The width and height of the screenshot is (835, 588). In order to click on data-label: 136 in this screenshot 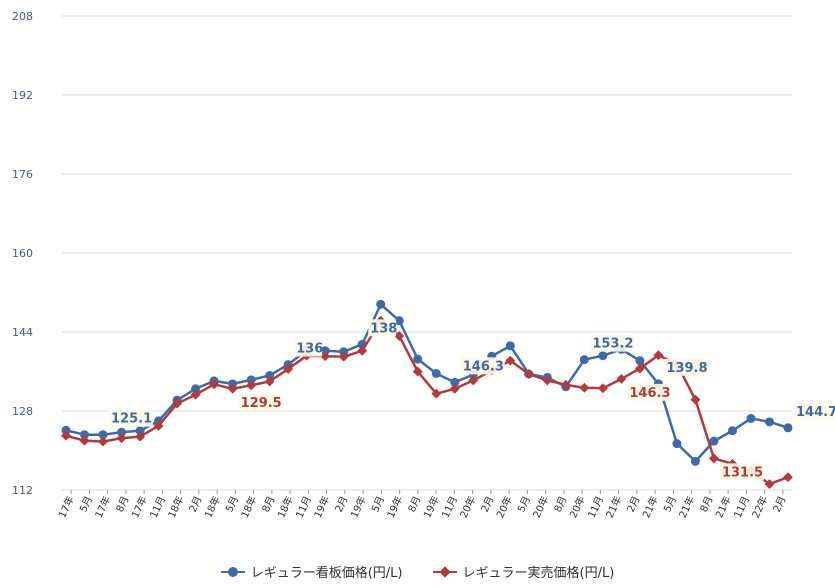, I will do `click(309, 349)`.